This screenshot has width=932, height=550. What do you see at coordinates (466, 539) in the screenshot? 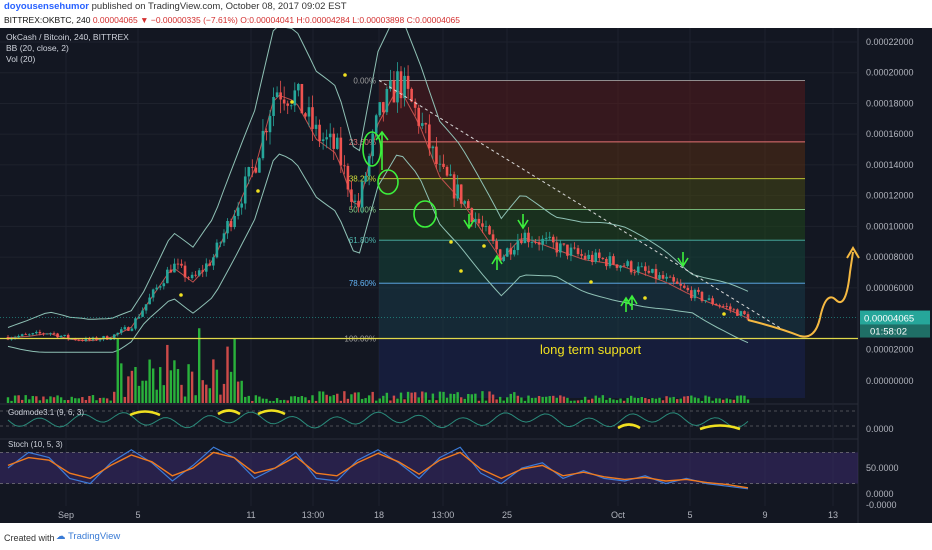
I see `footer: Created with ☁ TradingView` at bounding box center [466, 539].